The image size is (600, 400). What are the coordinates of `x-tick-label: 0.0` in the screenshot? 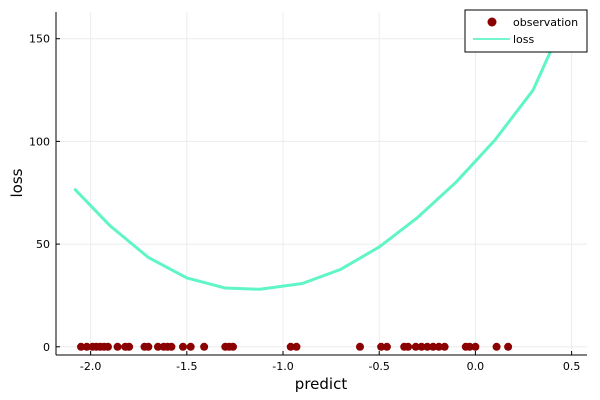 It's located at (476, 366).